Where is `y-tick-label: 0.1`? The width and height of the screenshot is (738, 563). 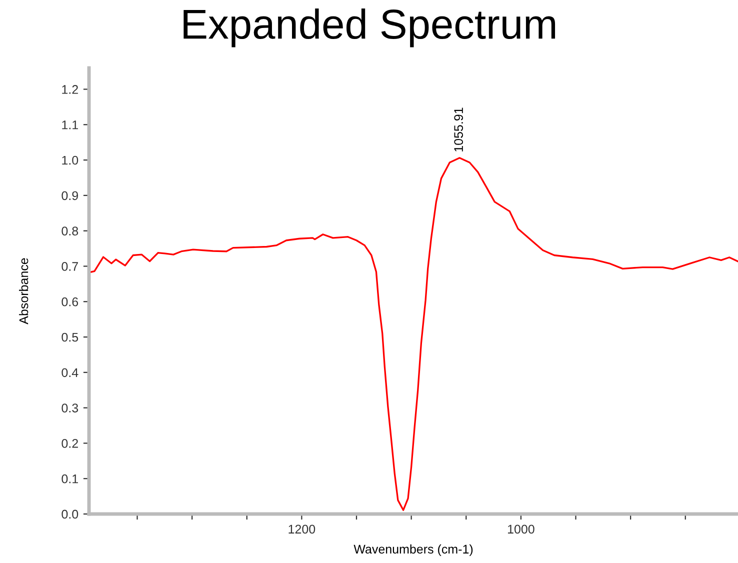 y-tick-label: 0.1 is located at coordinates (70, 479).